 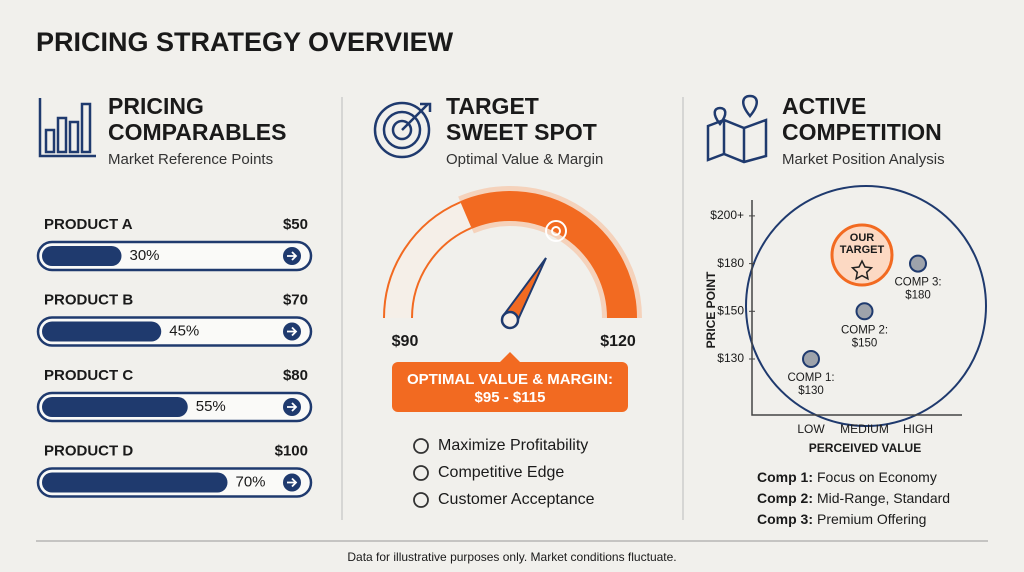 I want to click on competitor-price: $180, so click(x=918, y=296).